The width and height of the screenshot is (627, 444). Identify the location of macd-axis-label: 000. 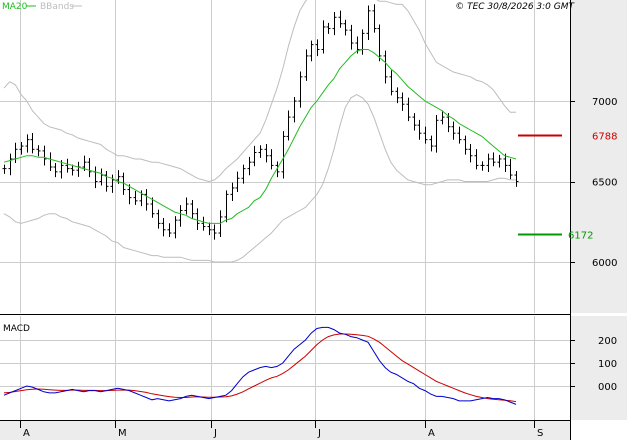
(607, 387).